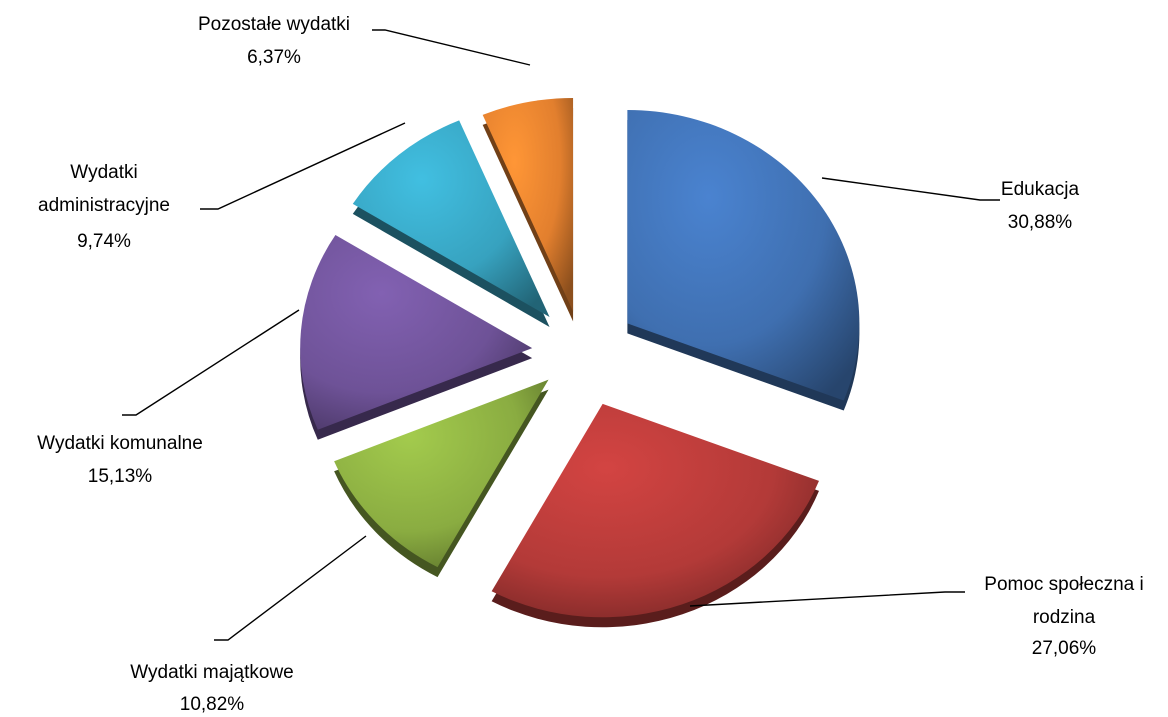 The height and width of the screenshot is (717, 1168). Describe the element at coordinates (528, 204) in the screenshot. I see `pie-slice-pozostałe-wydatki` at that location.